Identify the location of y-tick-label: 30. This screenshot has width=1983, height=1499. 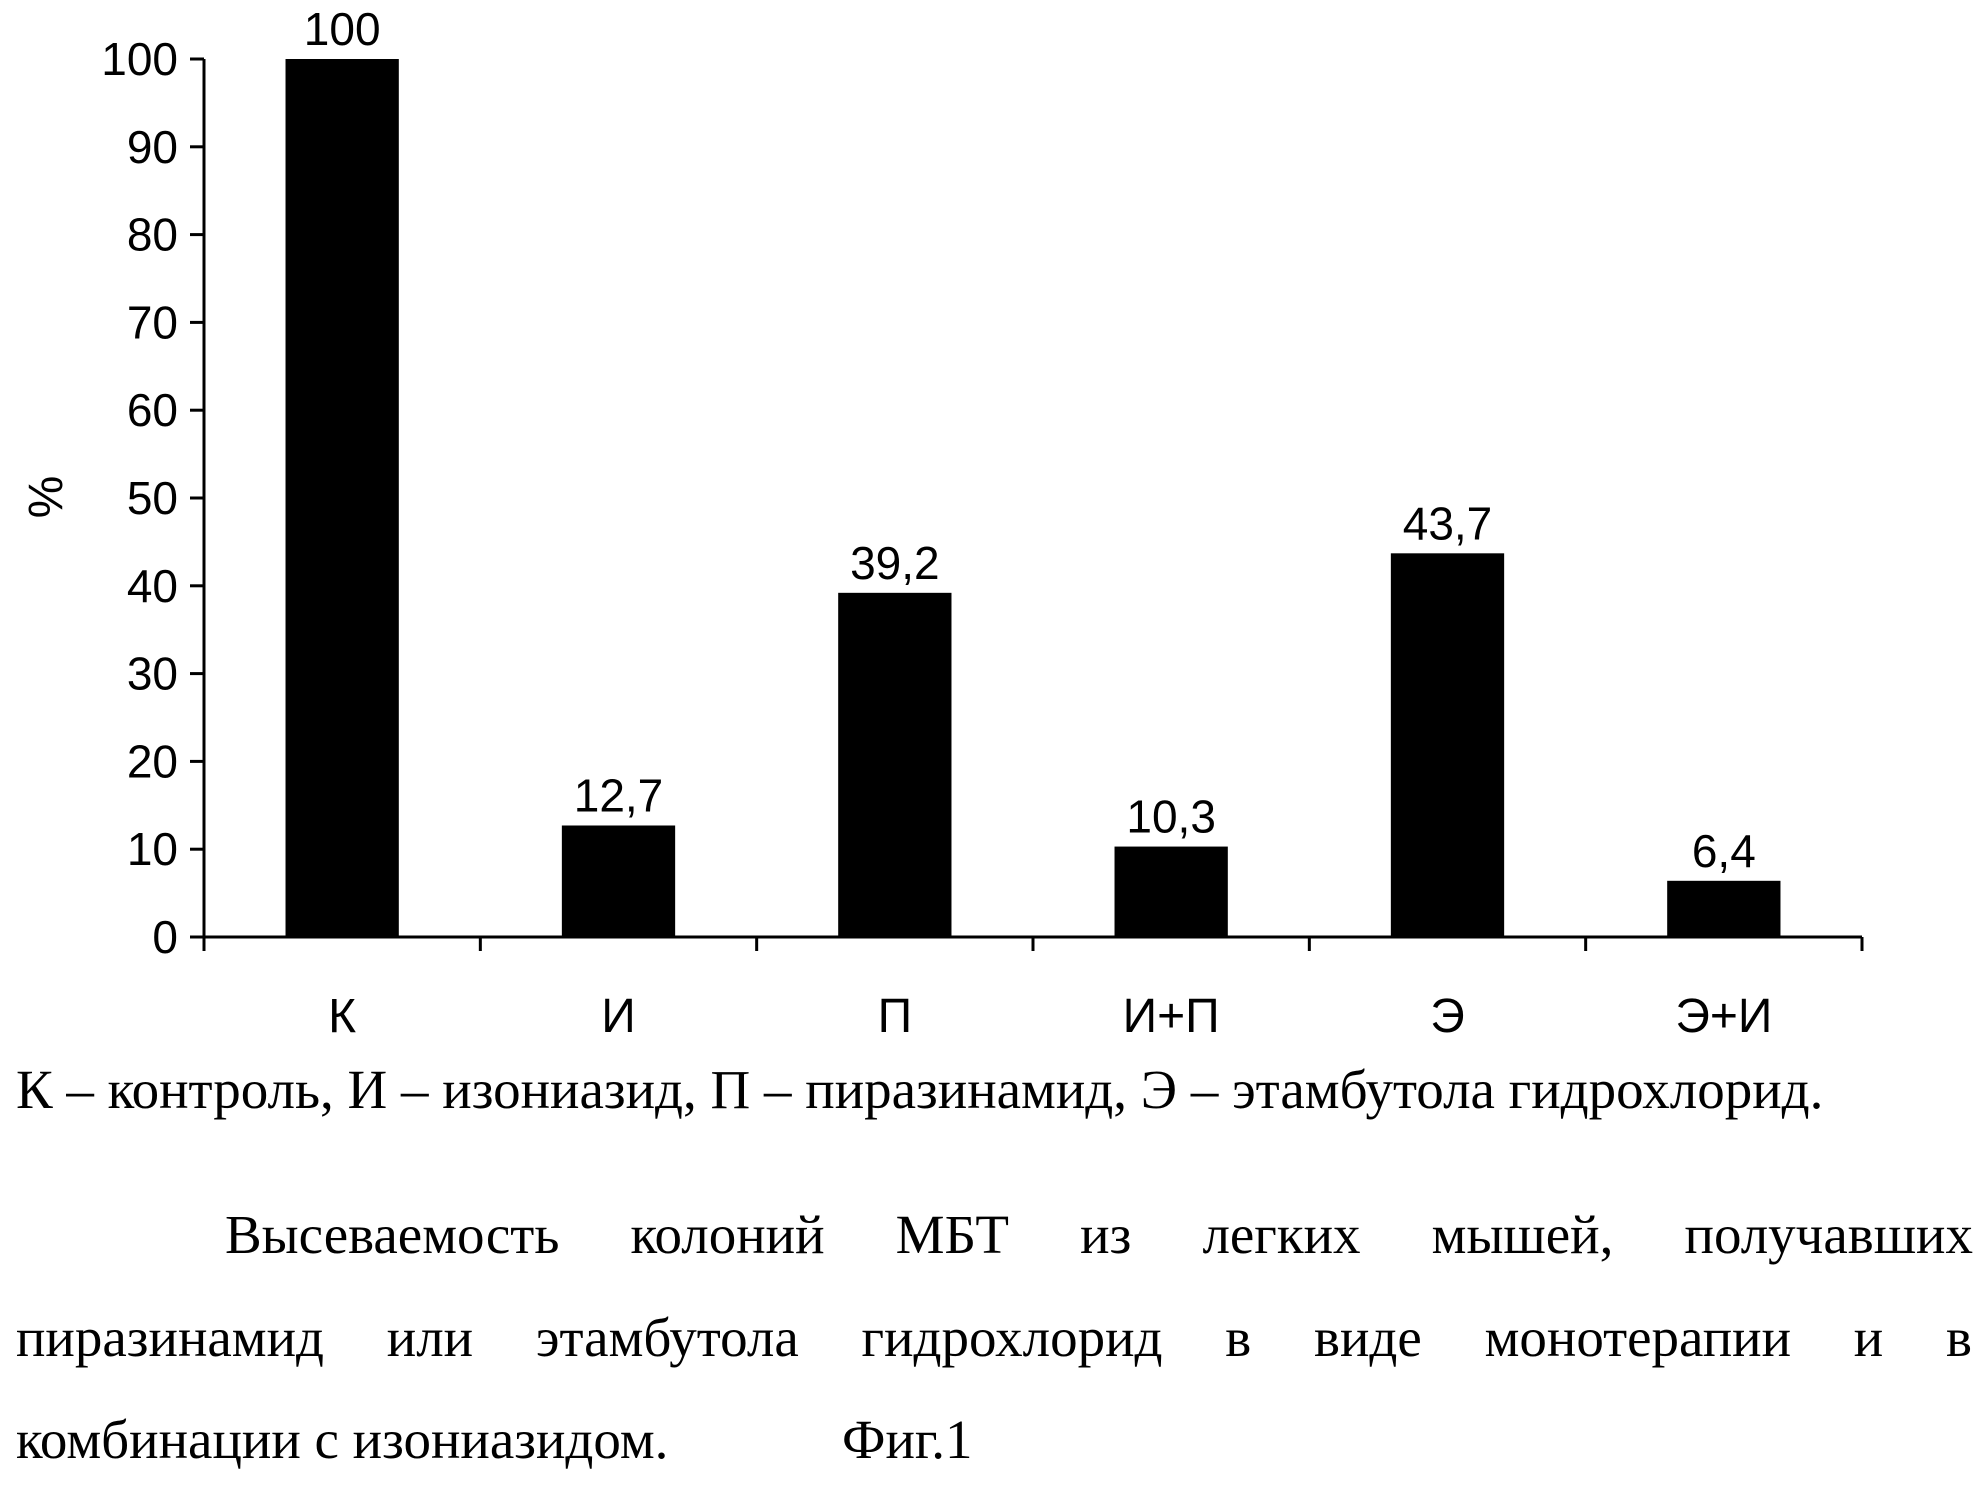
(152, 674).